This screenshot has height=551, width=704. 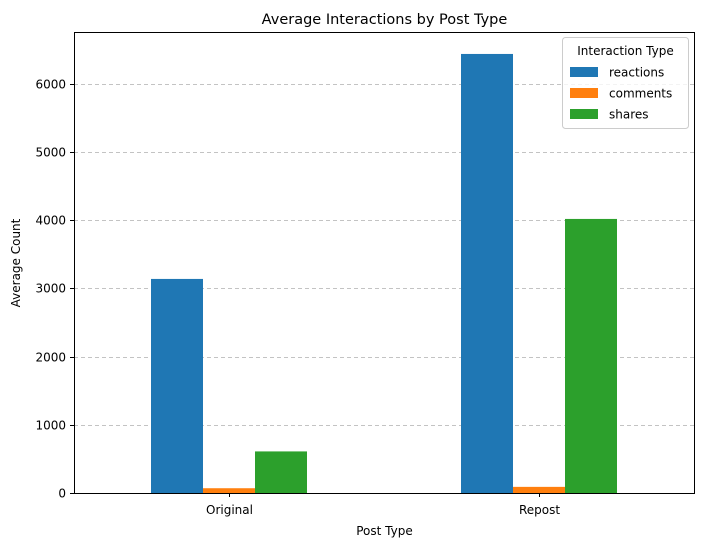 What do you see at coordinates (383, 505) in the screenshot?
I see `x-axis: Original Repost` at bounding box center [383, 505].